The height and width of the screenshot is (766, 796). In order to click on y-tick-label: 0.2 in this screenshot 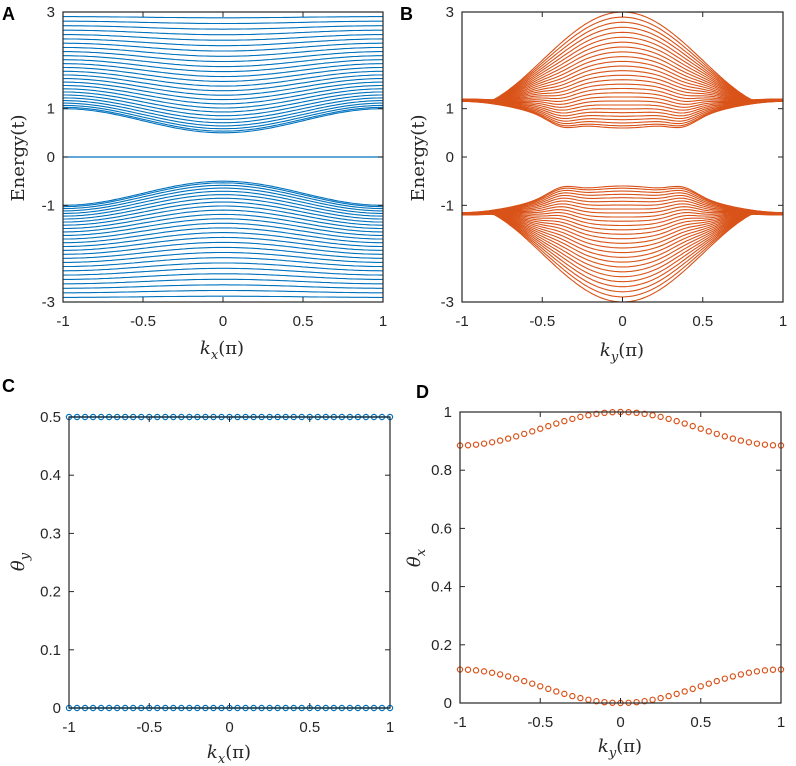, I will do `click(50, 592)`.